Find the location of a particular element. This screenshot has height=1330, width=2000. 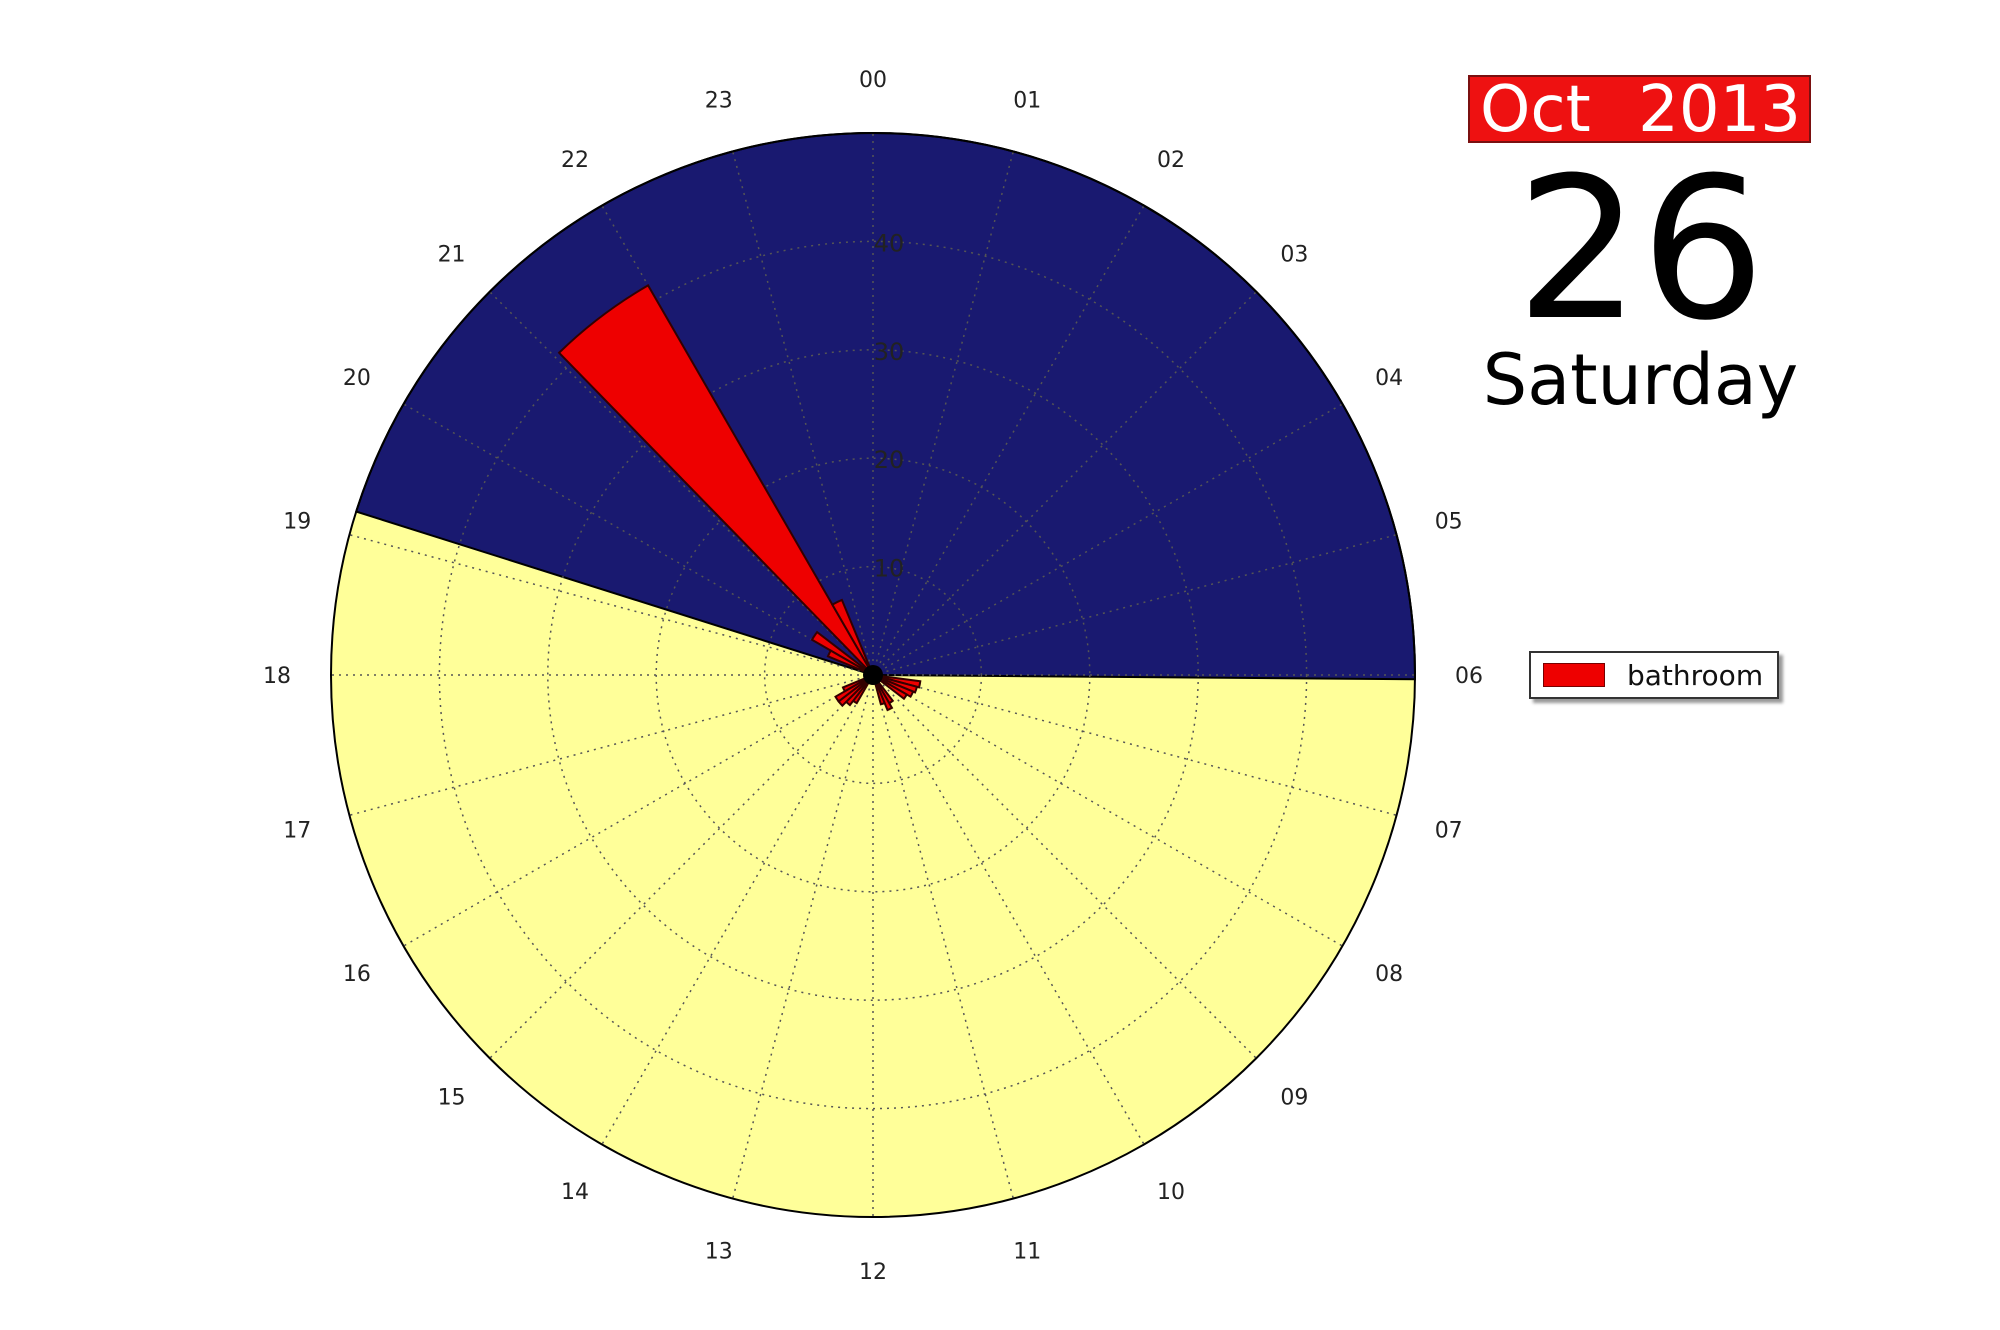

month-year-badge: Oct 2013 is located at coordinates (1639, 109).